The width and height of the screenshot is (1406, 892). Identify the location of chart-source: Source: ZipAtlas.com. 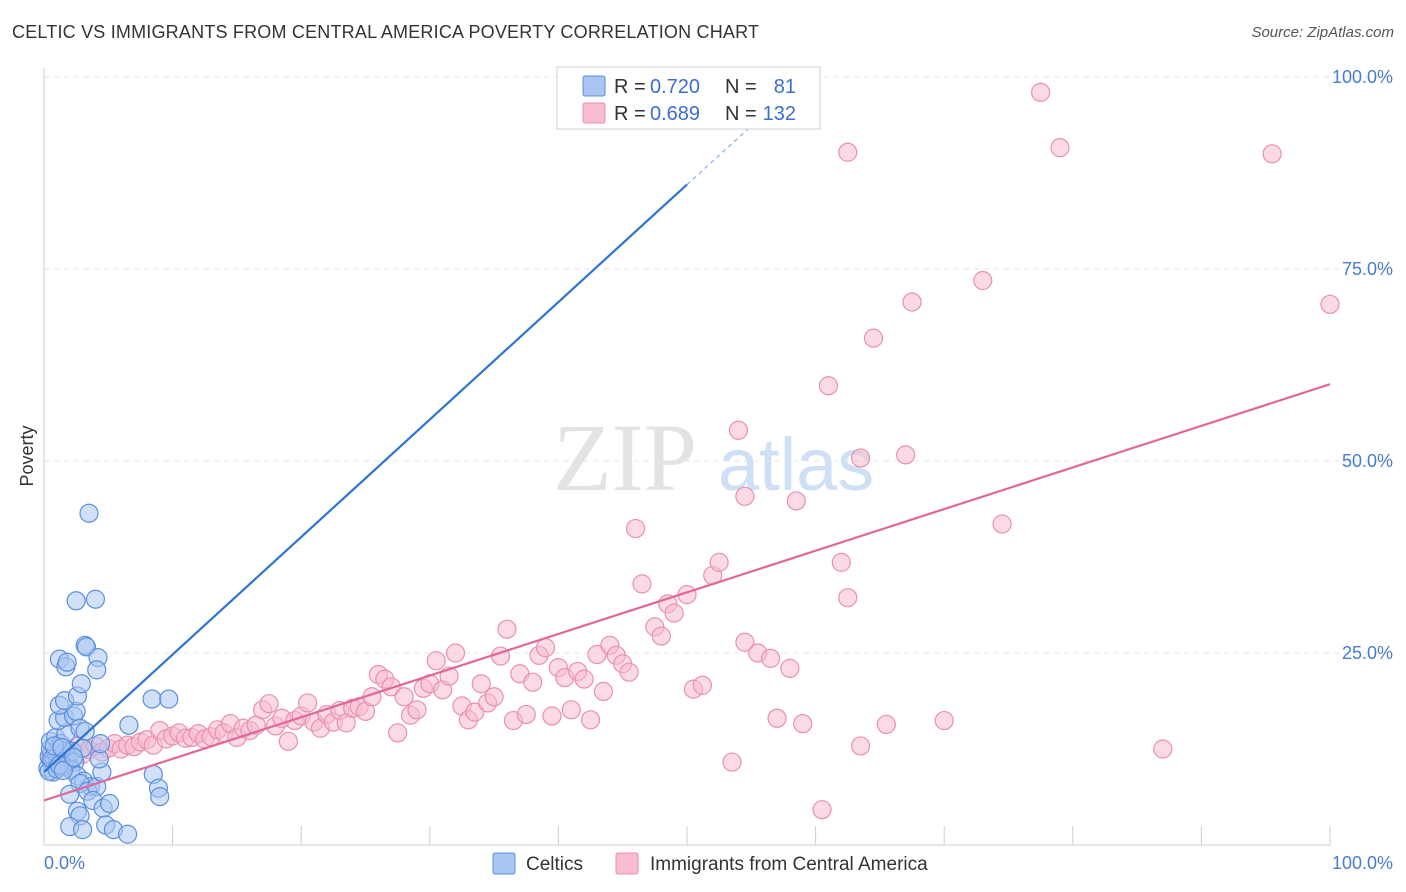
(1322, 32).